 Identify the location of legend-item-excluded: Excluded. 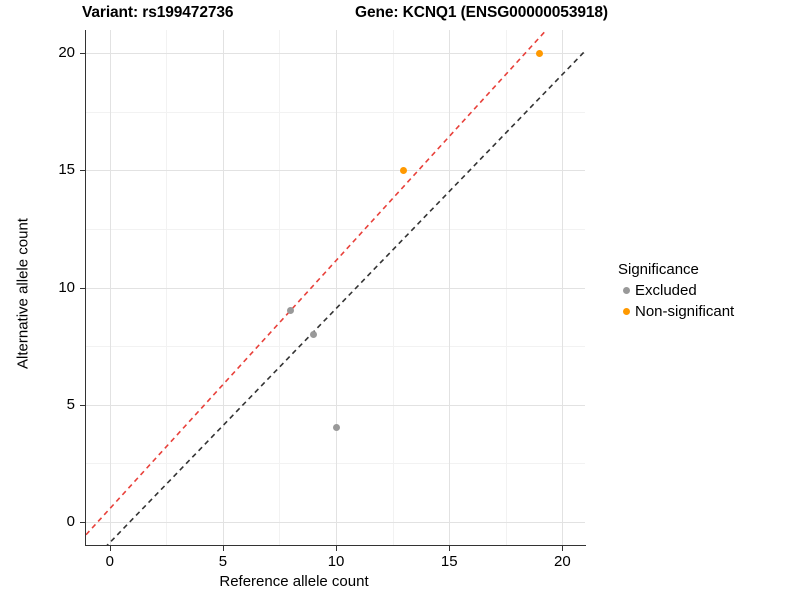
(676, 290).